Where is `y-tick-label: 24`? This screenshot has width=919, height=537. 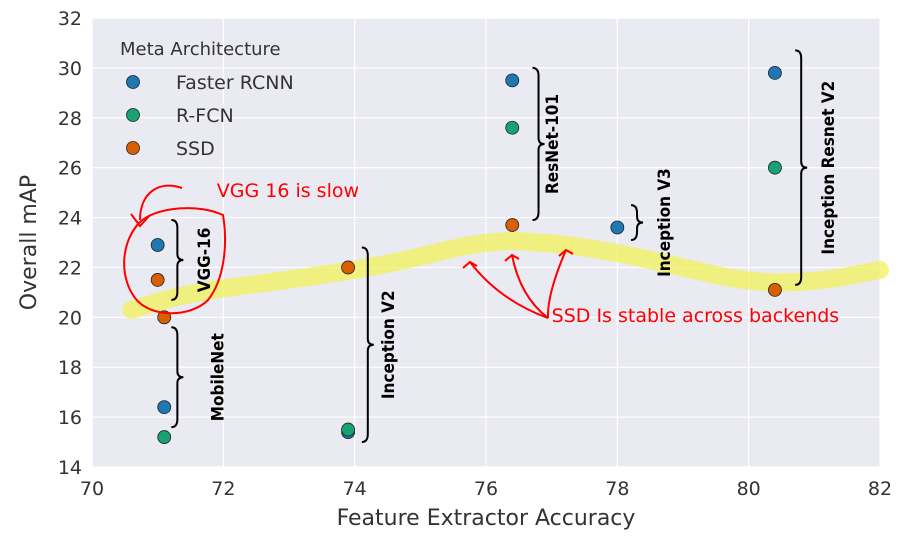 y-tick-label: 24 is located at coordinates (70, 219).